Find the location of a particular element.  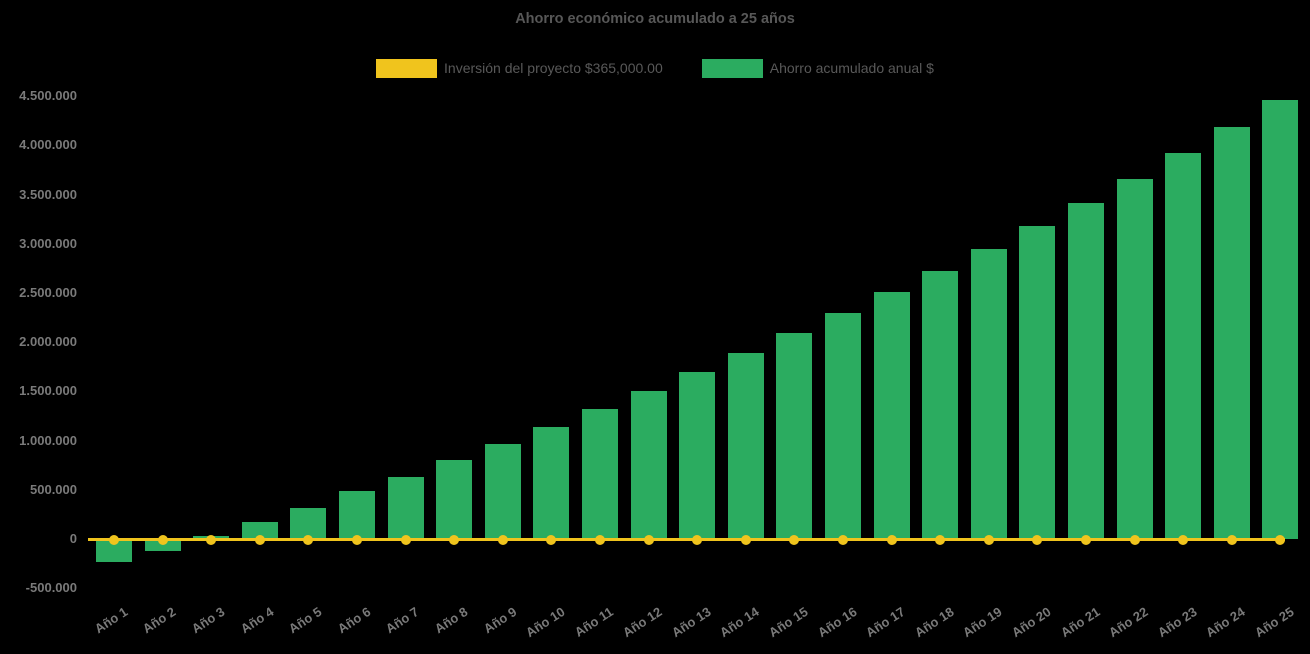

x-axis-tick-label: Año 17 is located at coordinates (885, 622).